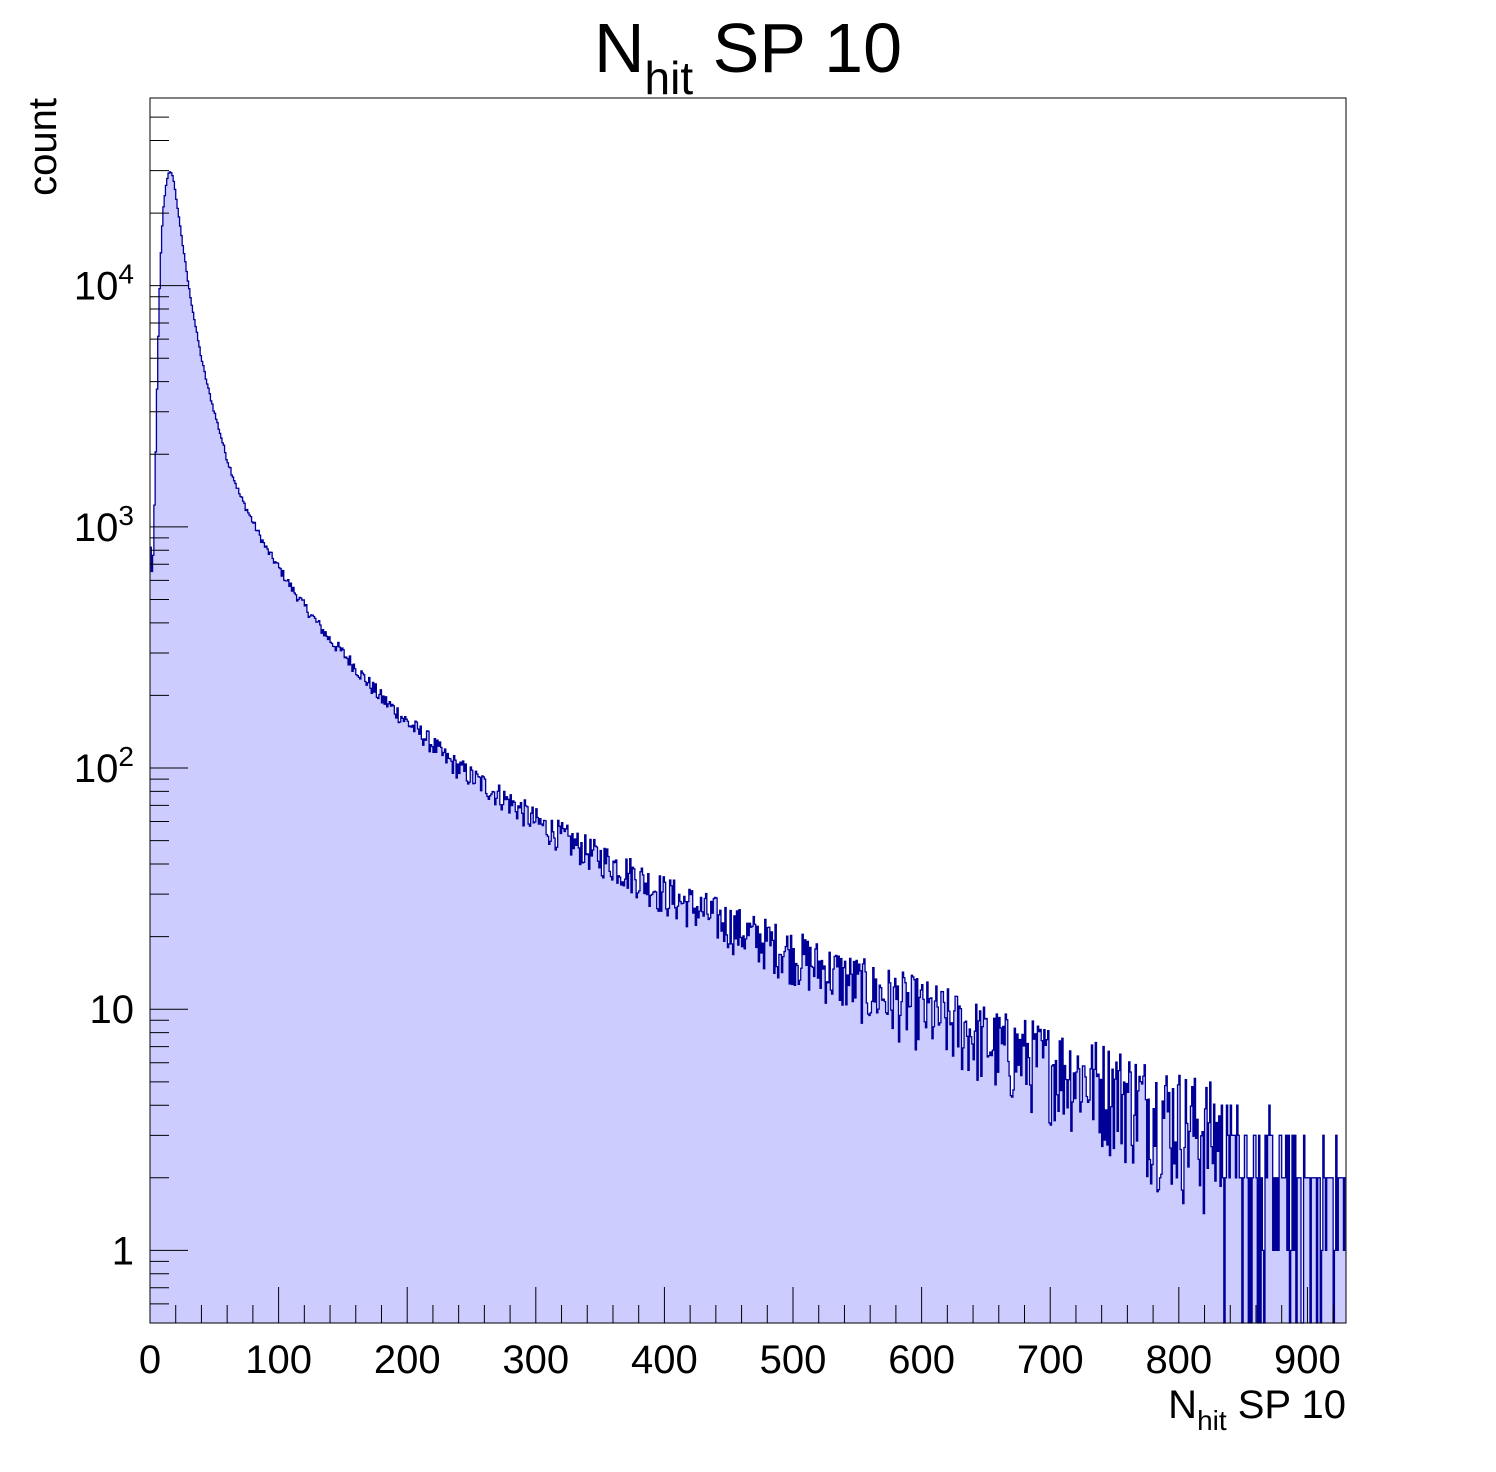  Describe the element at coordinates (921, 1360) in the screenshot. I see `x-tick-label: 600` at that location.